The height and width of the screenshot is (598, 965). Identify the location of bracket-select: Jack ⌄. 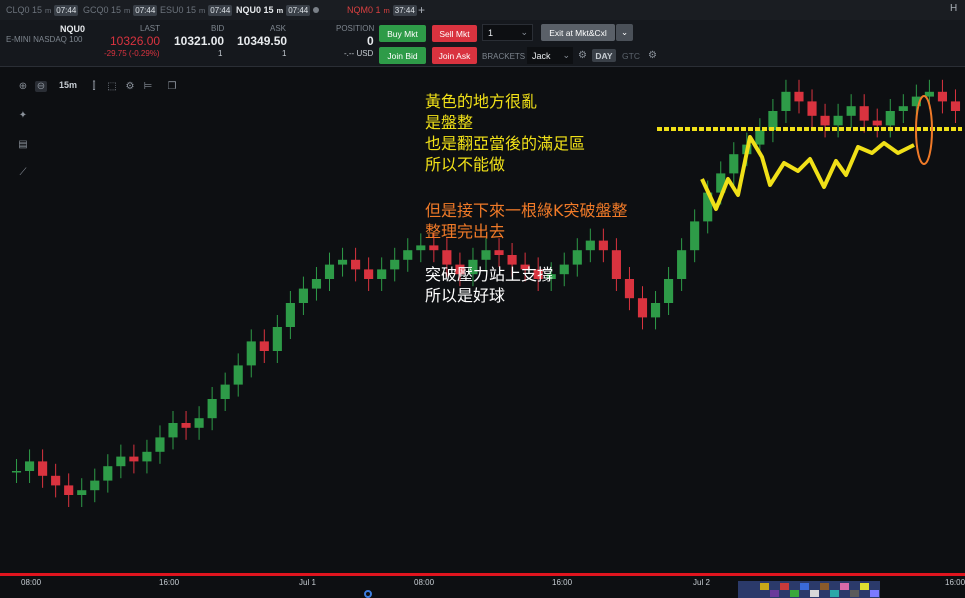
(550, 55).